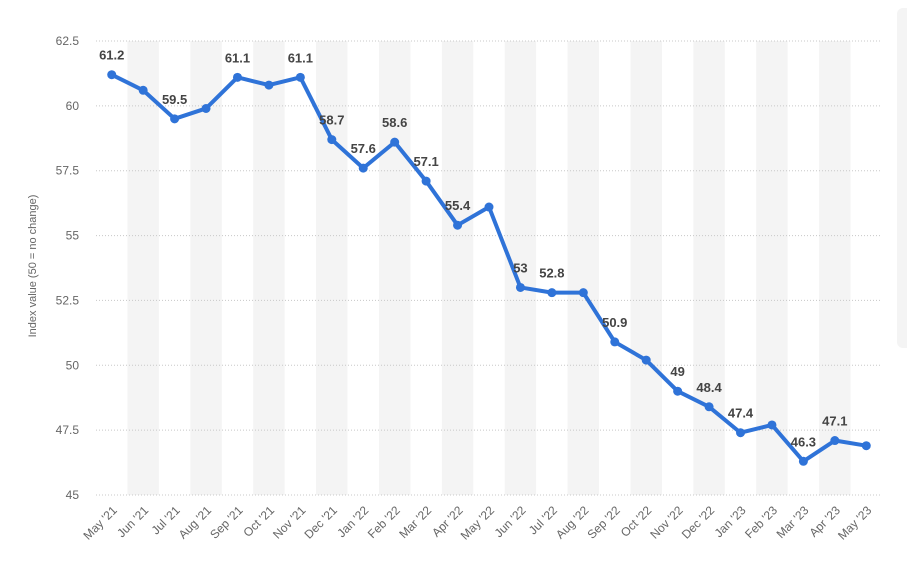 The image size is (907, 564). I want to click on data-label: 55.4, so click(458, 205).